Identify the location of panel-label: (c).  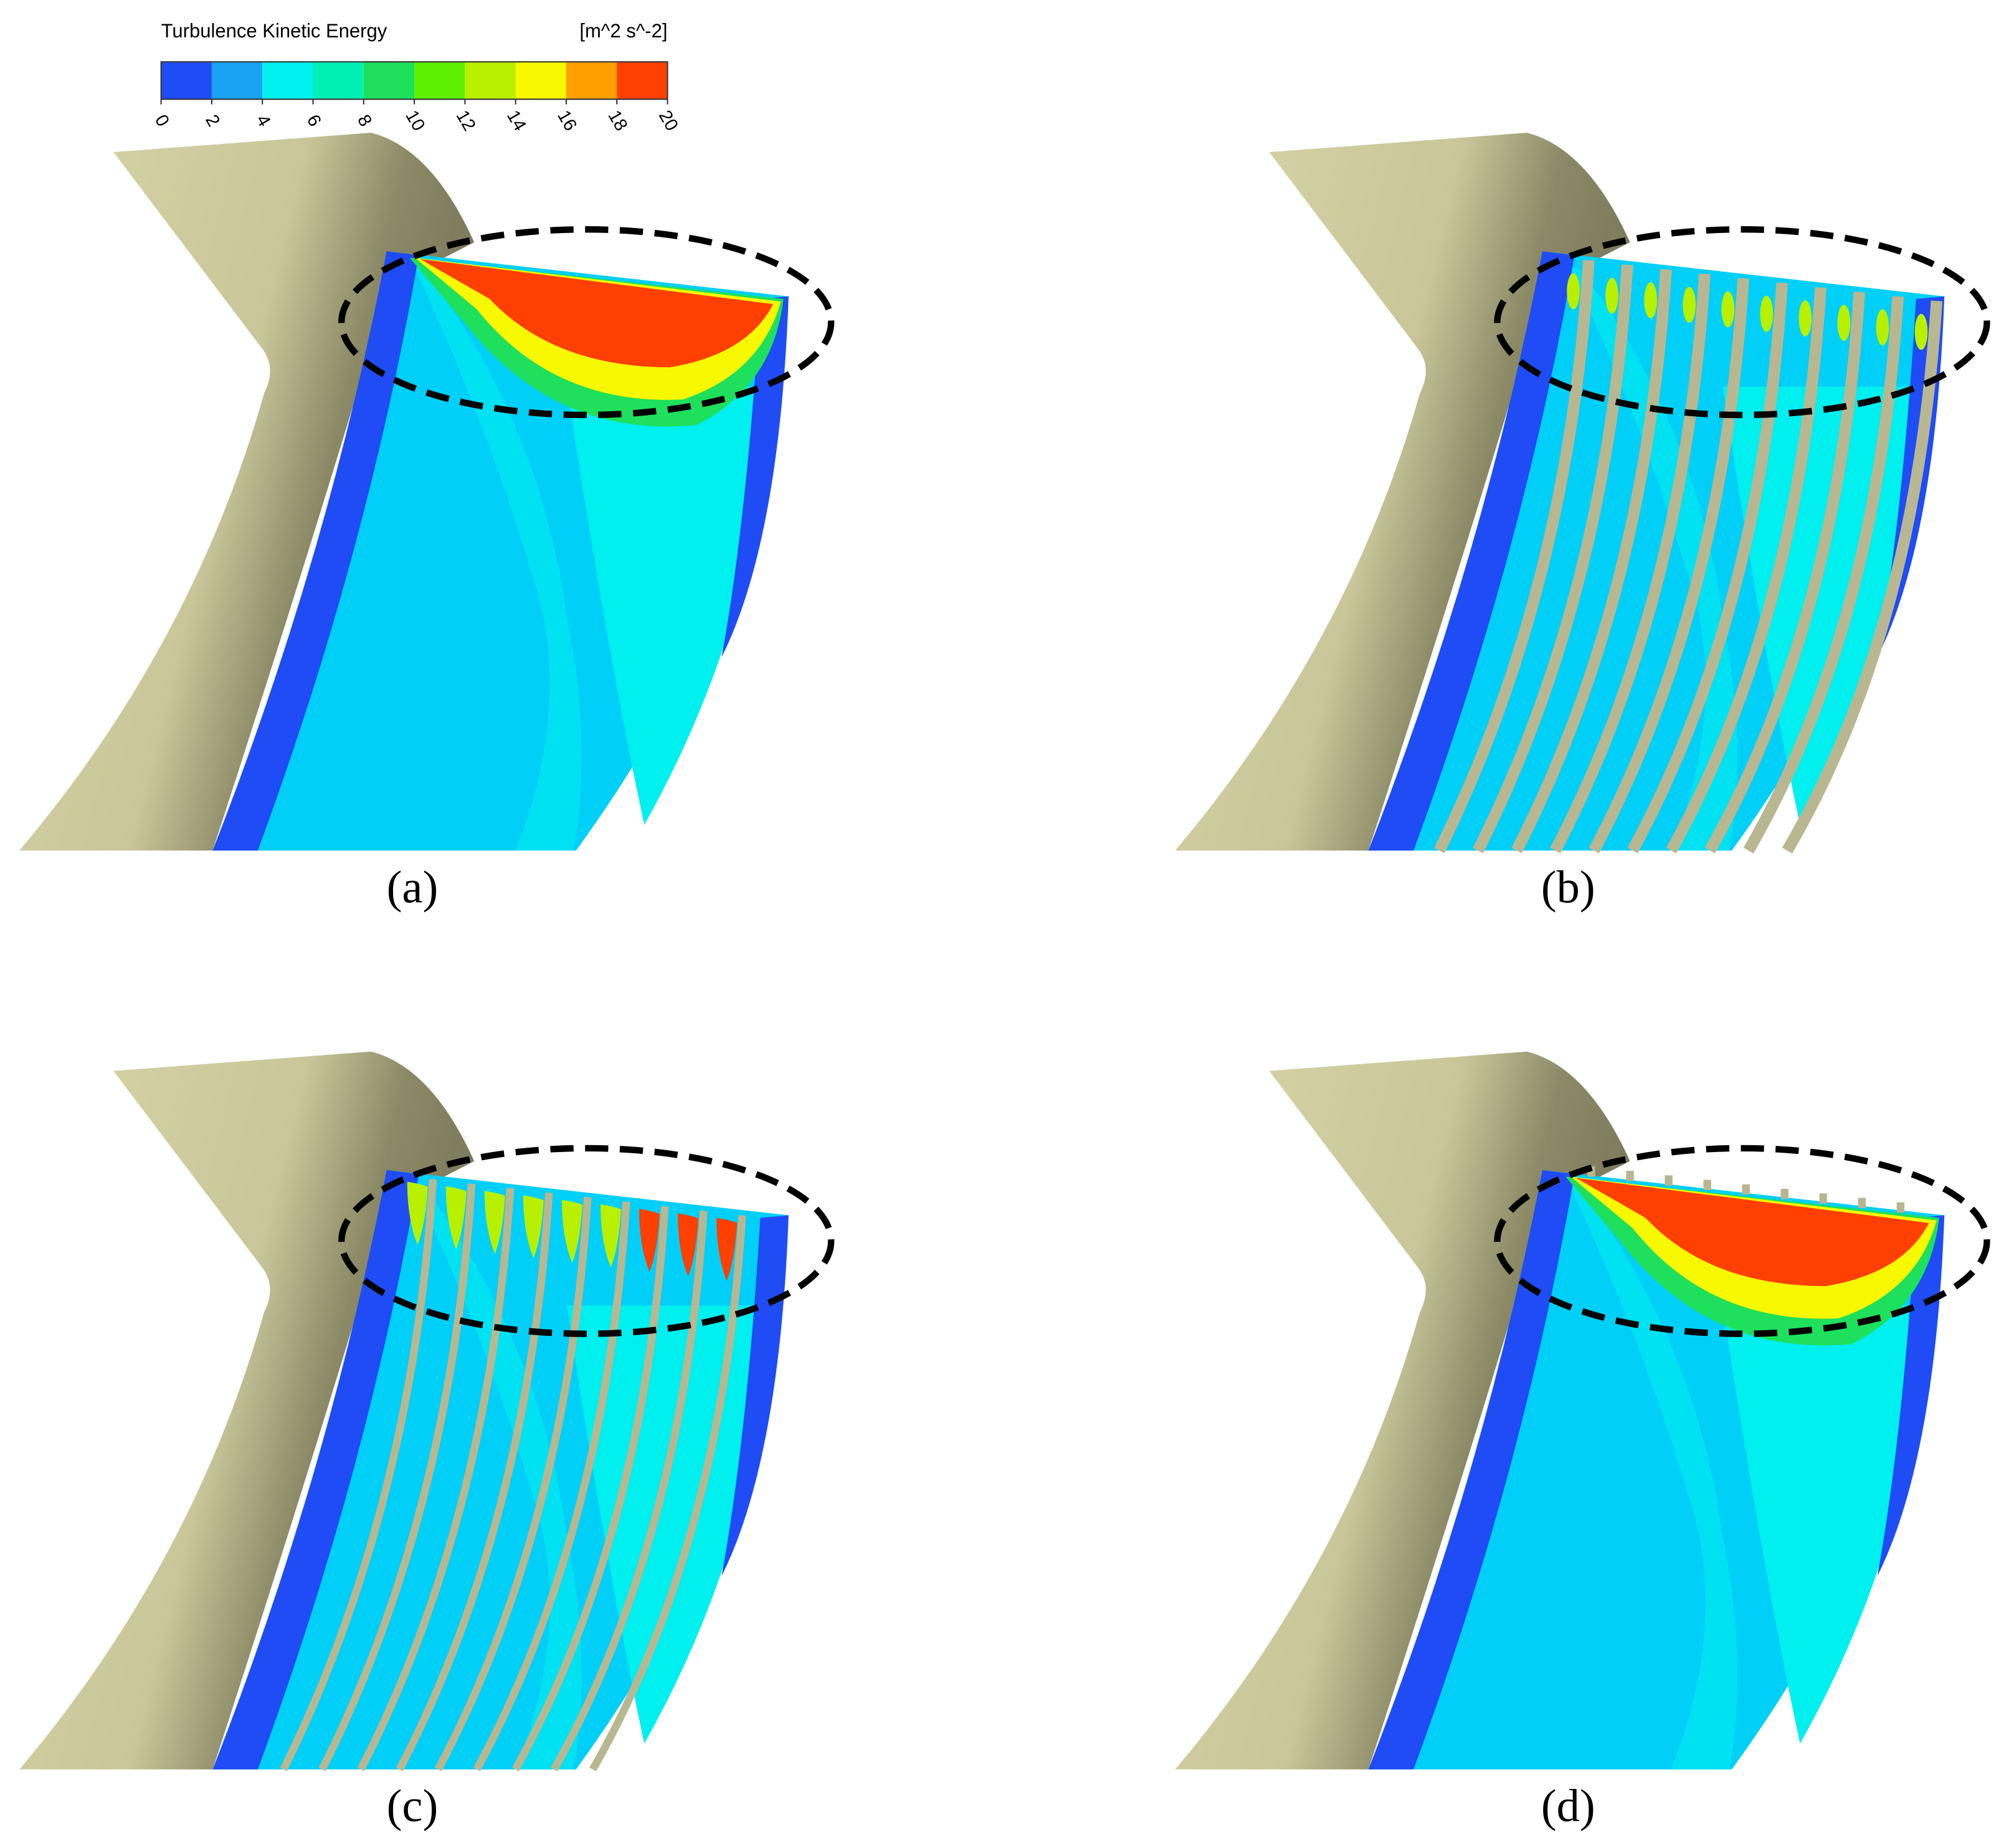
(413, 1806).